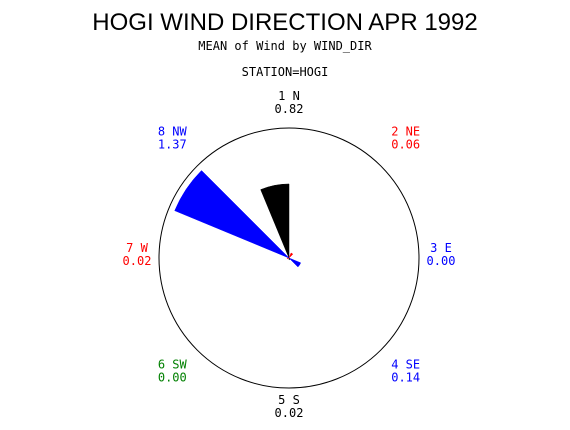 The image size is (570, 430). I want to click on panel-title: STATION=HOGI, so click(285, 72).